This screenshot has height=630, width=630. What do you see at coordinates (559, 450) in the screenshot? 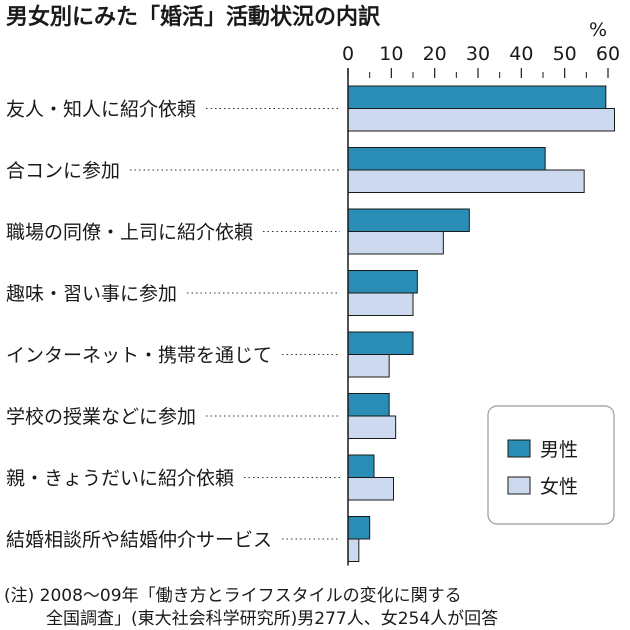
I see `legend-label-male: 男性` at bounding box center [559, 450].